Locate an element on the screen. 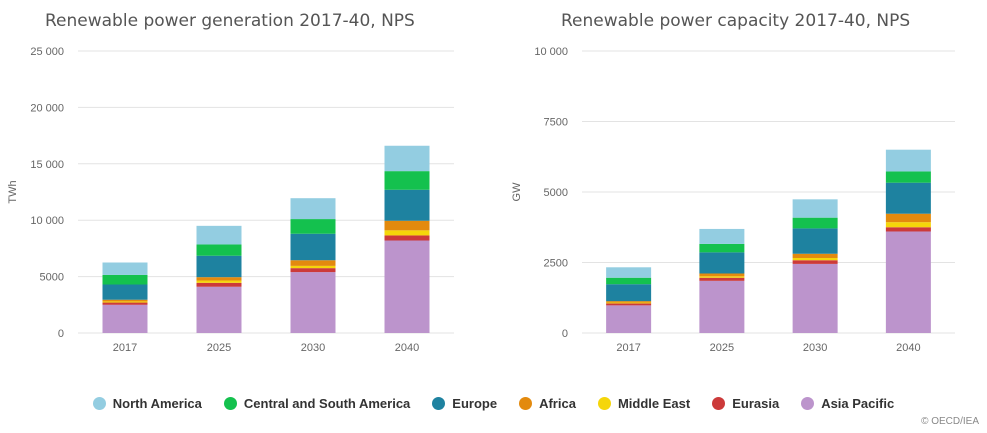 Image resolution: width=987 pixels, height=433 pixels. legend-label: Africa is located at coordinates (557, 403).